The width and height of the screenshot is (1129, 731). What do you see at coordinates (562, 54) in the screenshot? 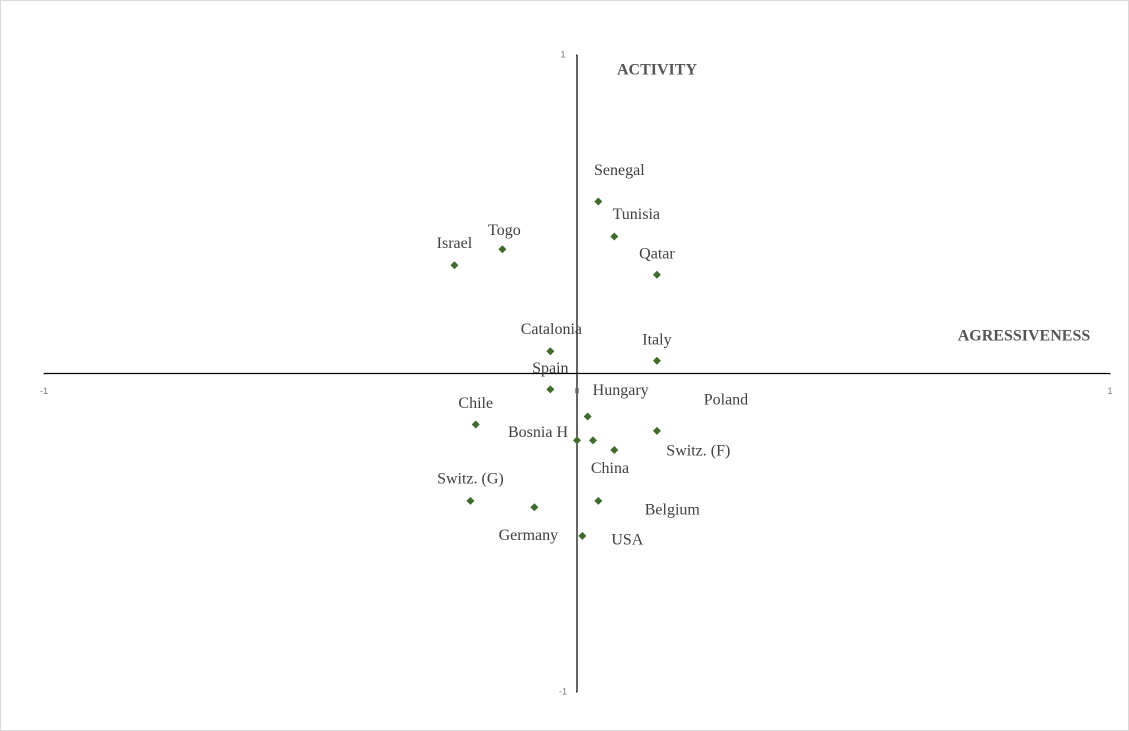
I see `y-tick-label: 1` at bounding box center [562, 54].